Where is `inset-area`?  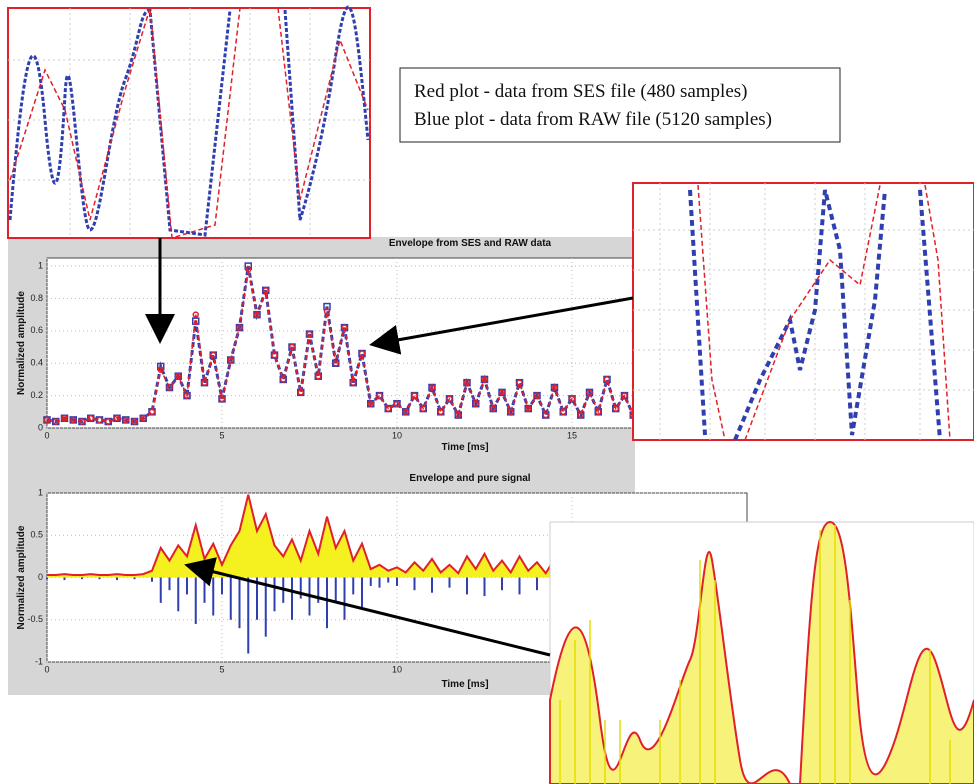 inset-area is located at coordinates (761, 652).